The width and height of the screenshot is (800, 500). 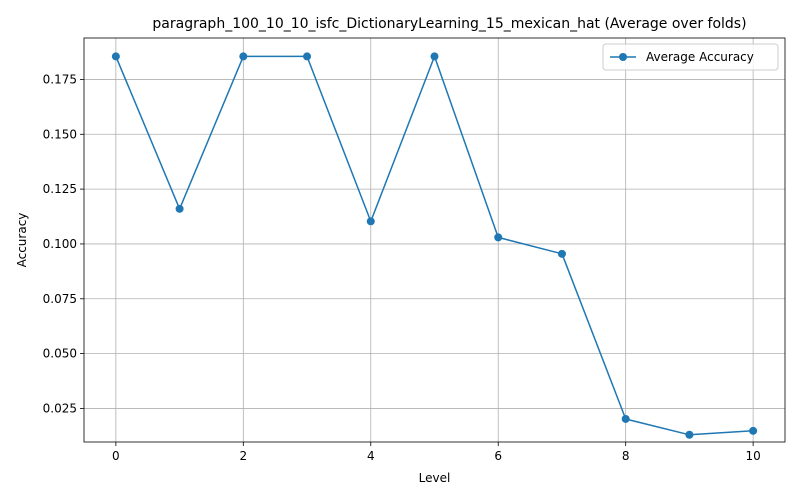 What do you see at coordinates (623, 57) in the screenshot?
I see `legend-marker-swatch` at bounding box center [623, 57].